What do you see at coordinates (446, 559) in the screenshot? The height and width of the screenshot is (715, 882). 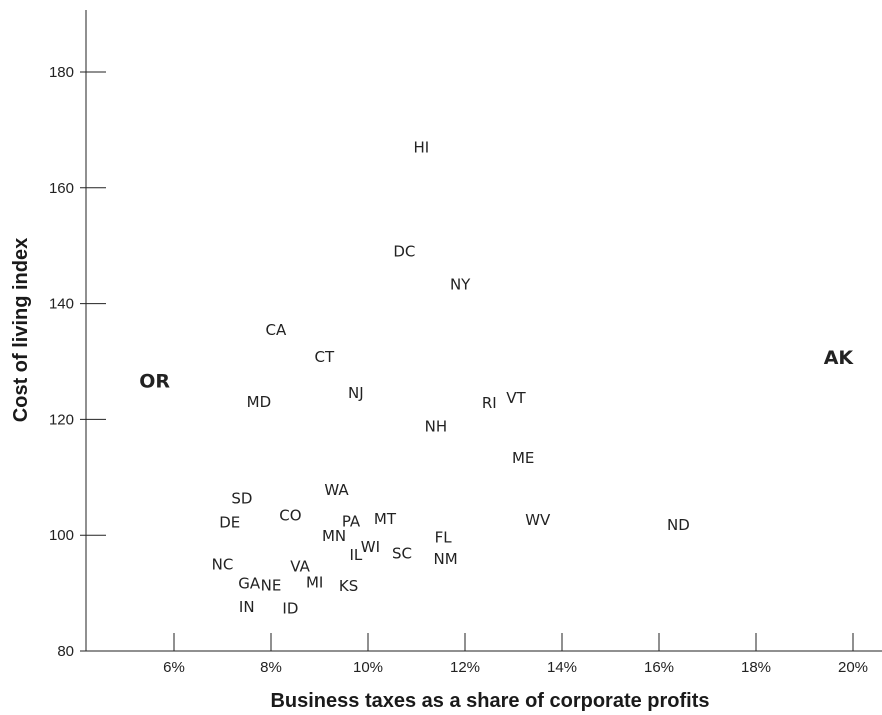 I see `data-point-nm: NM` at bounding box center [446, 559].